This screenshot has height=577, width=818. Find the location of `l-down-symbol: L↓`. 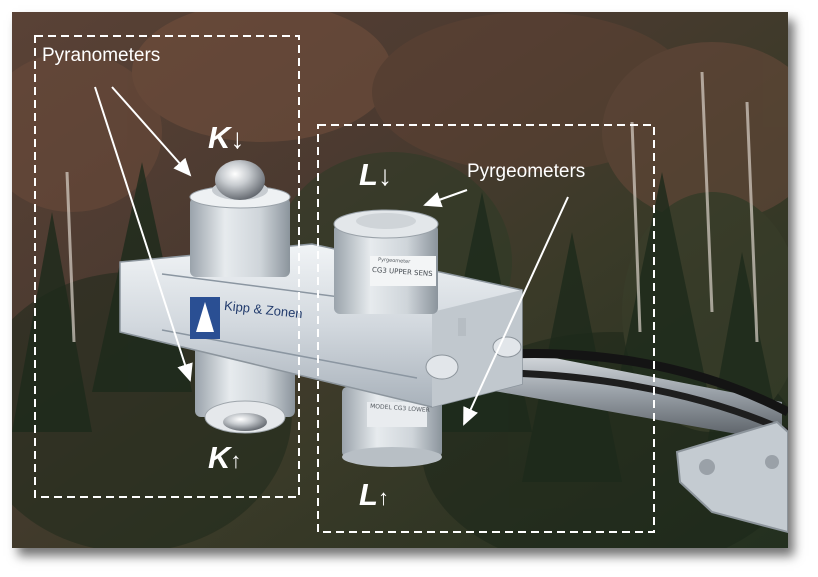

l-down-symbol: L↓ is located at coordinates (375, 174).